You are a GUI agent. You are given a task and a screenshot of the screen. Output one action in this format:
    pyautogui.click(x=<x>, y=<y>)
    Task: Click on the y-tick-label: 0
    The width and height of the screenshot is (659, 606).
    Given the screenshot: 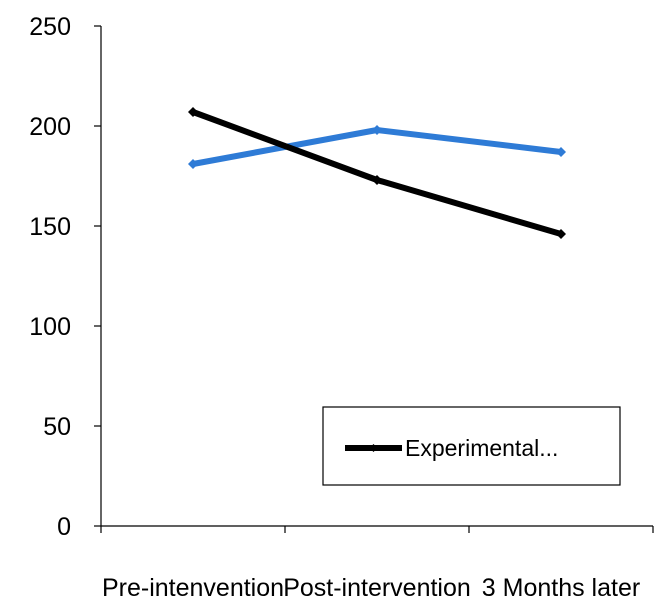 What is the action you would take?
    pyautogui.click(x=64, y=527)
    